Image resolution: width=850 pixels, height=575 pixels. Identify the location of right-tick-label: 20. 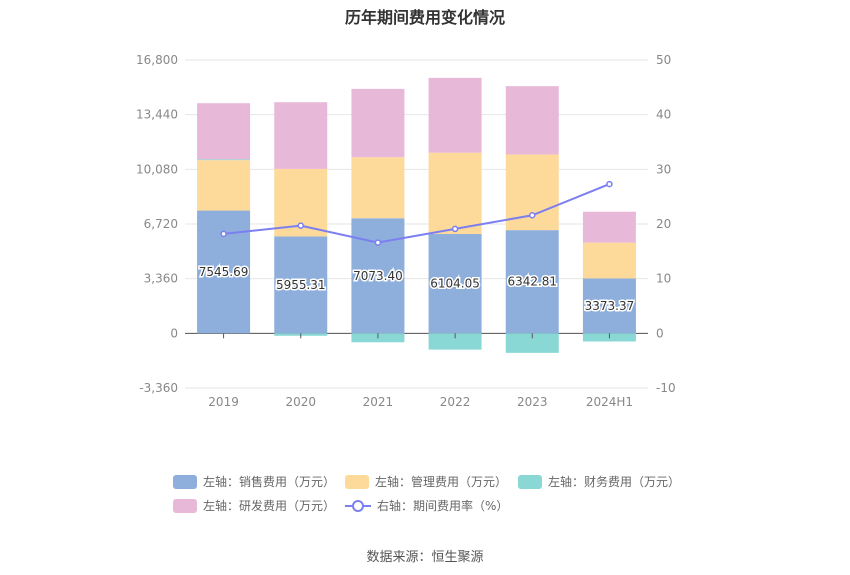
(663, 224).